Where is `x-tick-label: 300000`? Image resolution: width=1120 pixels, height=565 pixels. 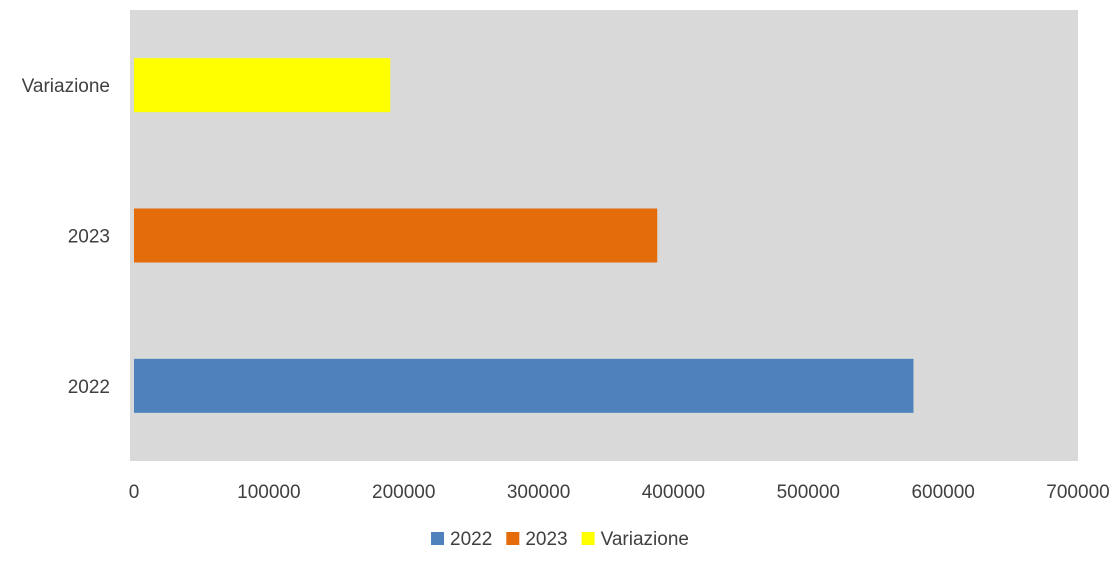 x-tick-label: 300000 is located at coordinates (538, 492).